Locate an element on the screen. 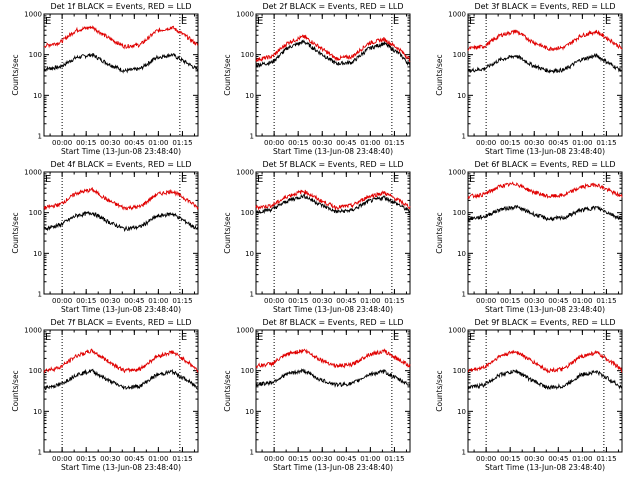 The width and height of the screenshot is (640, 480). panel-title: Det 8f BLACK = Events, RED = LLD is located at coordinates (332, 322).